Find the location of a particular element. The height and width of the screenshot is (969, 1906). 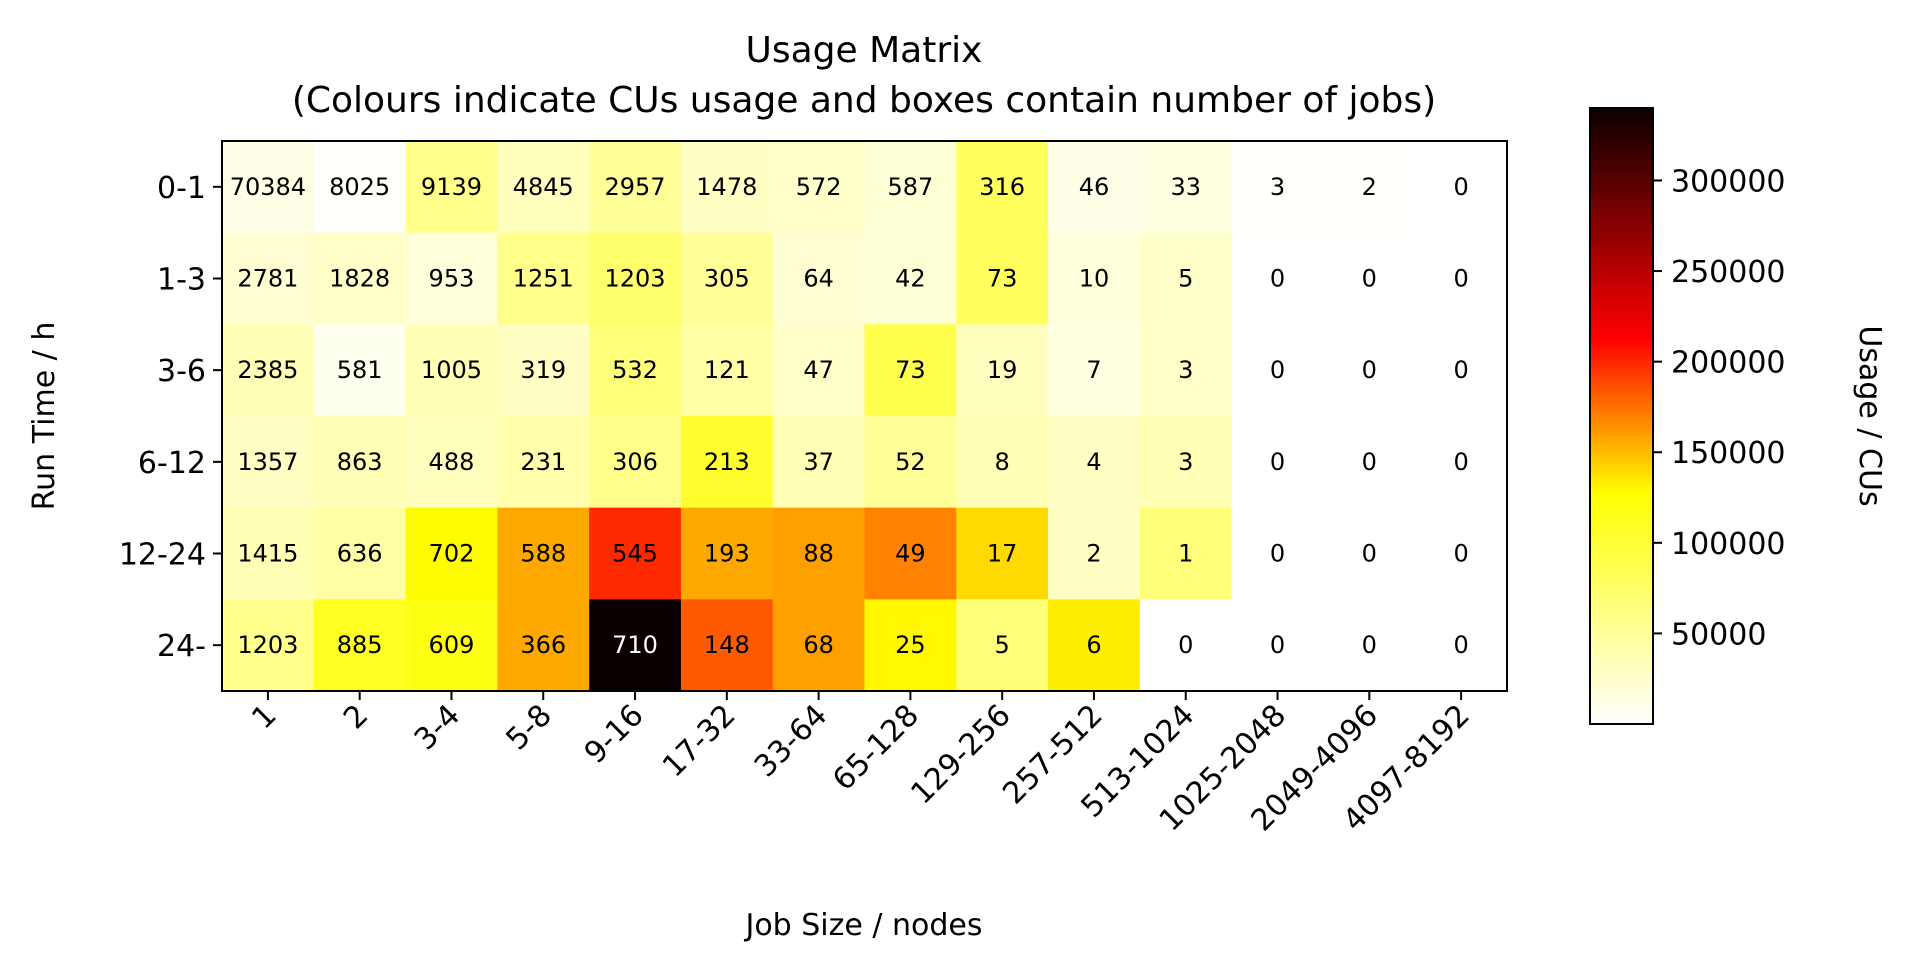

y-tick-label: 24- is located at coordinates (181, 646).